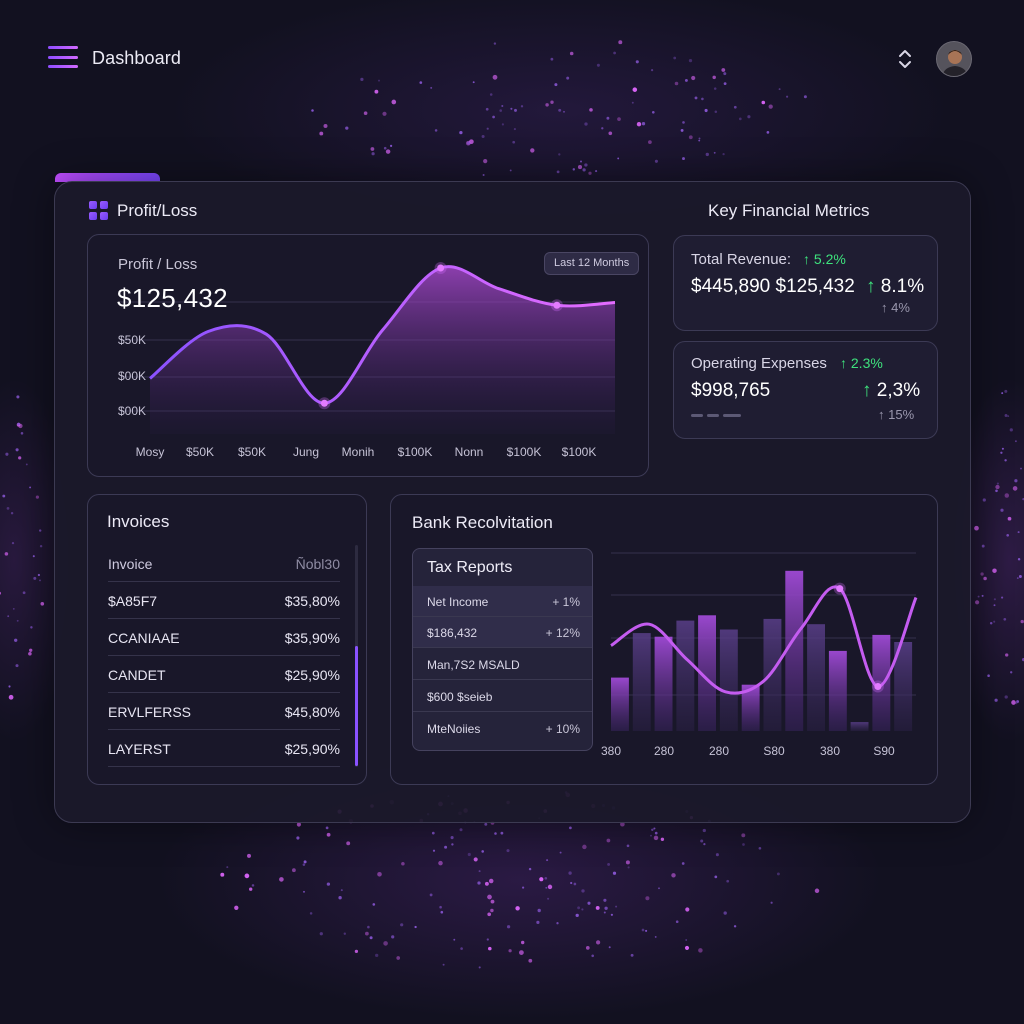 The width and height of the screenshot is (1024, 1024). What do you see at coordinates (719, 751) in the screenshot?
I see `x-tick-label: 280` at bounding box center [719, 751].